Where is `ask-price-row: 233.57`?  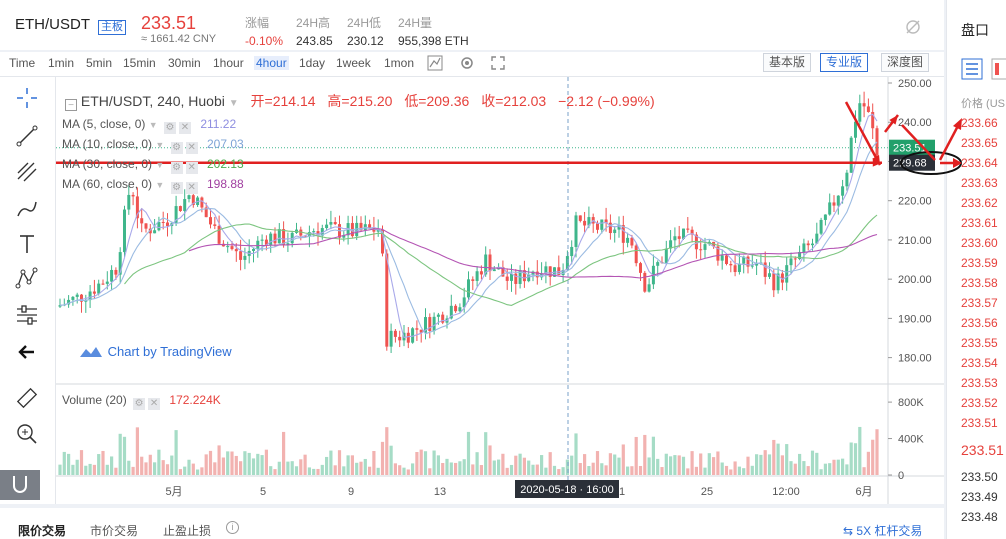 ask-price-row: 233.57 is located at coordinates (979, 303).